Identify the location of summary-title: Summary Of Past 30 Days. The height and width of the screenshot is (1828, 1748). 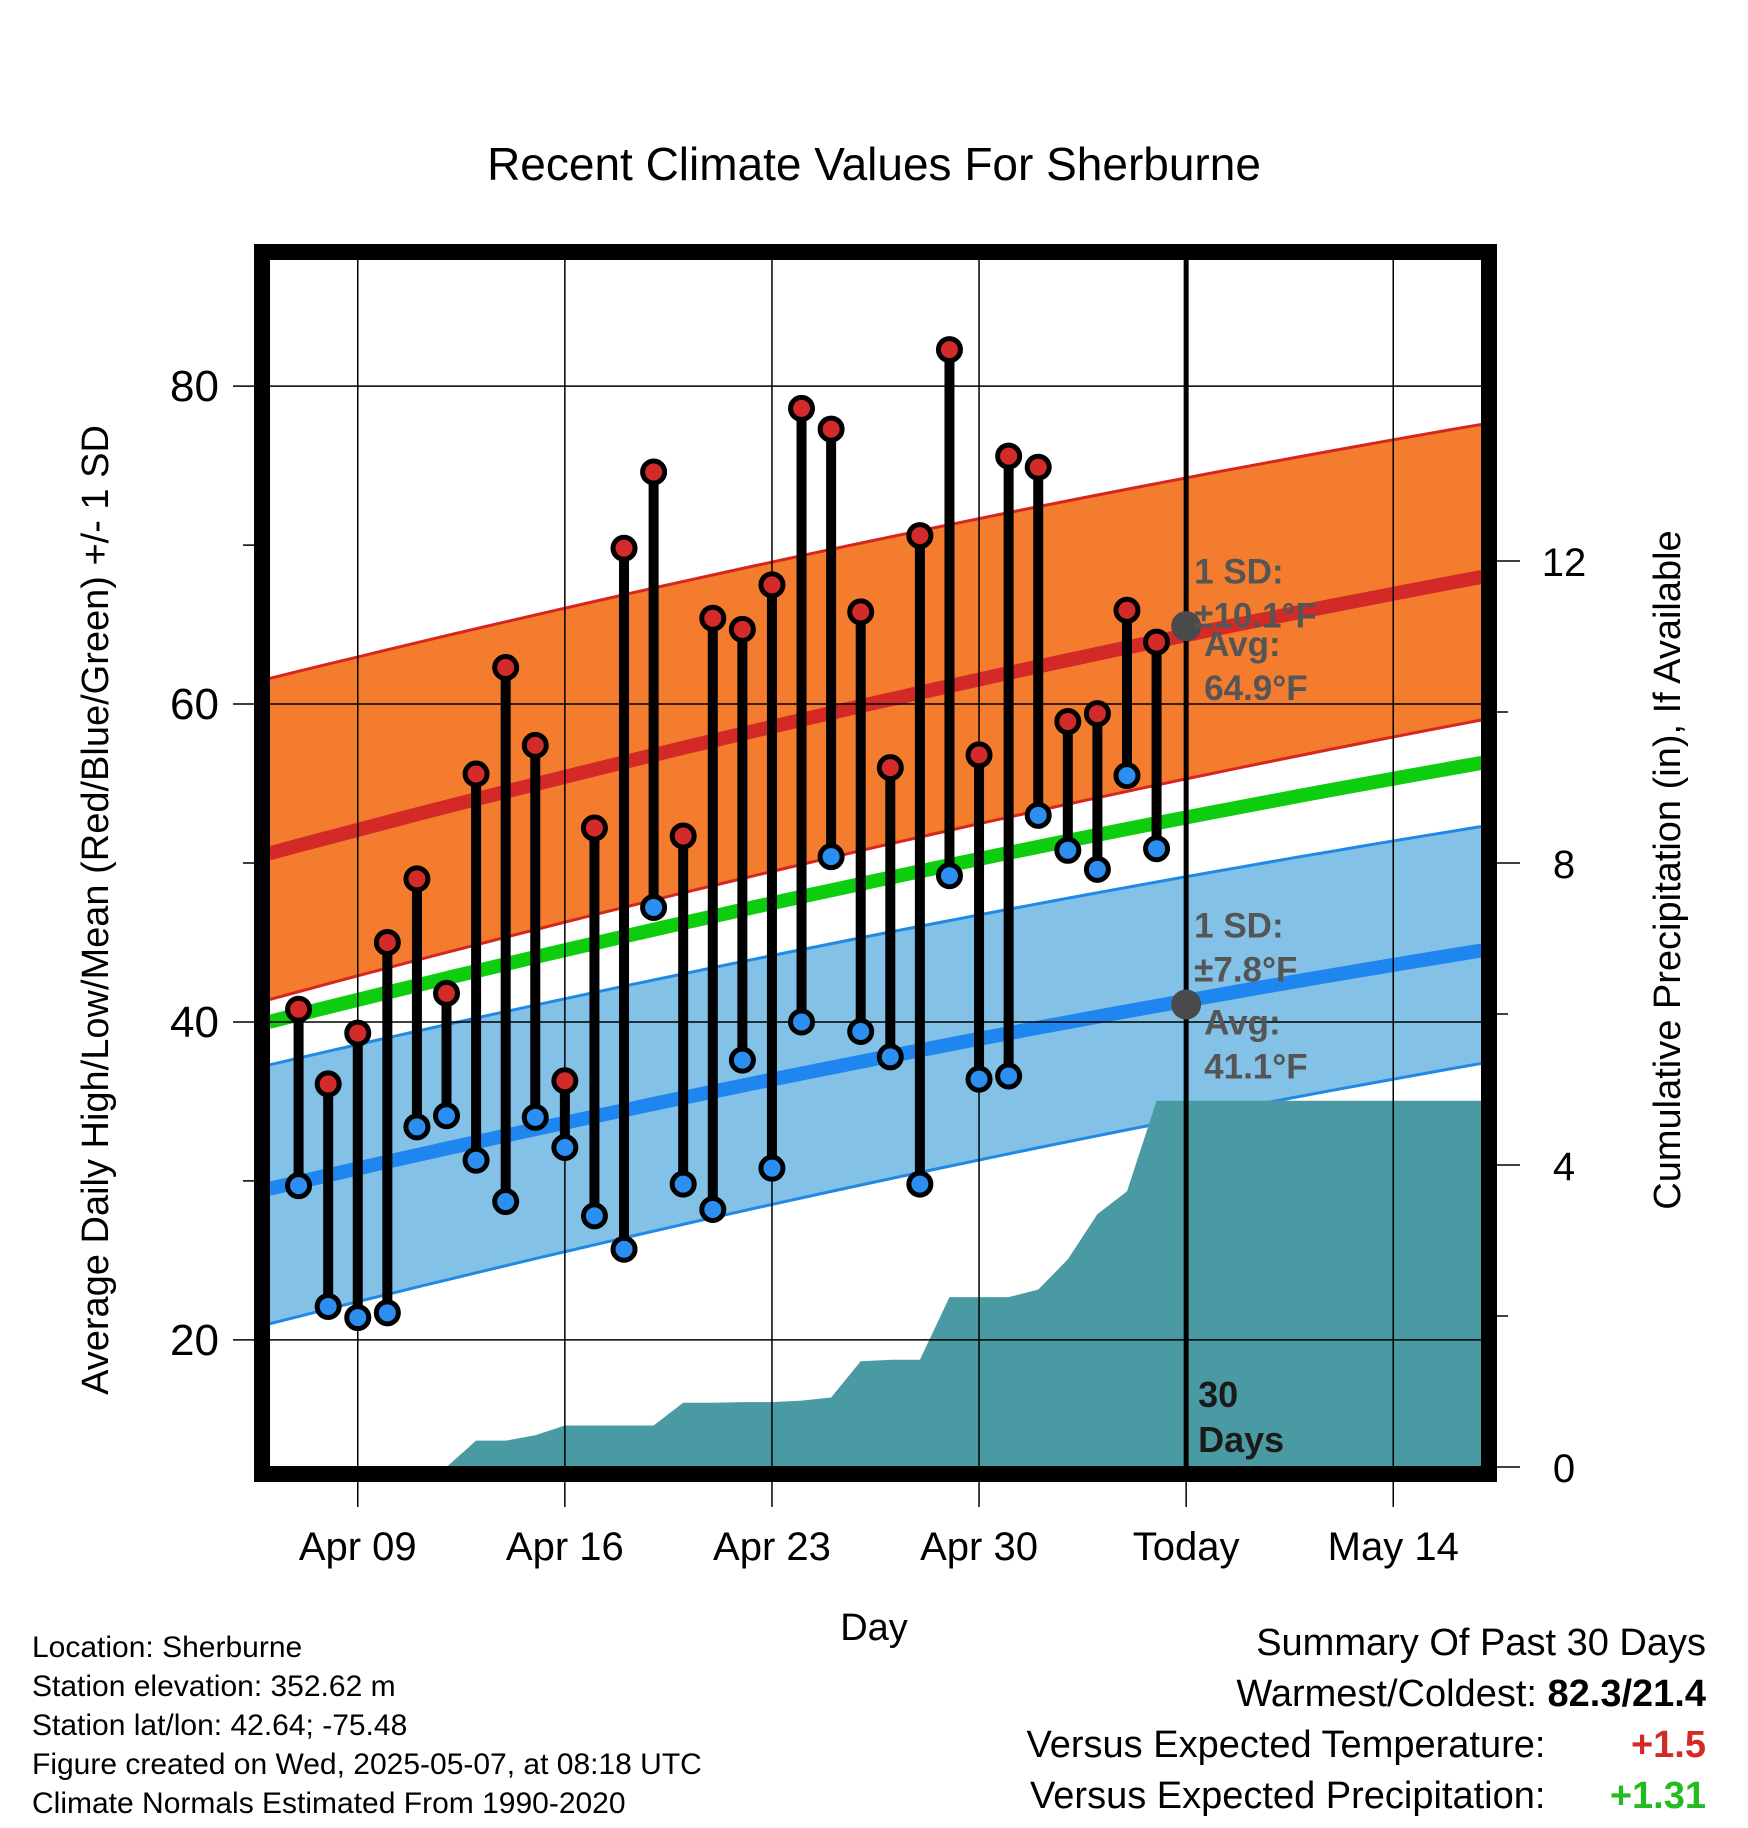
(1481, 1643).